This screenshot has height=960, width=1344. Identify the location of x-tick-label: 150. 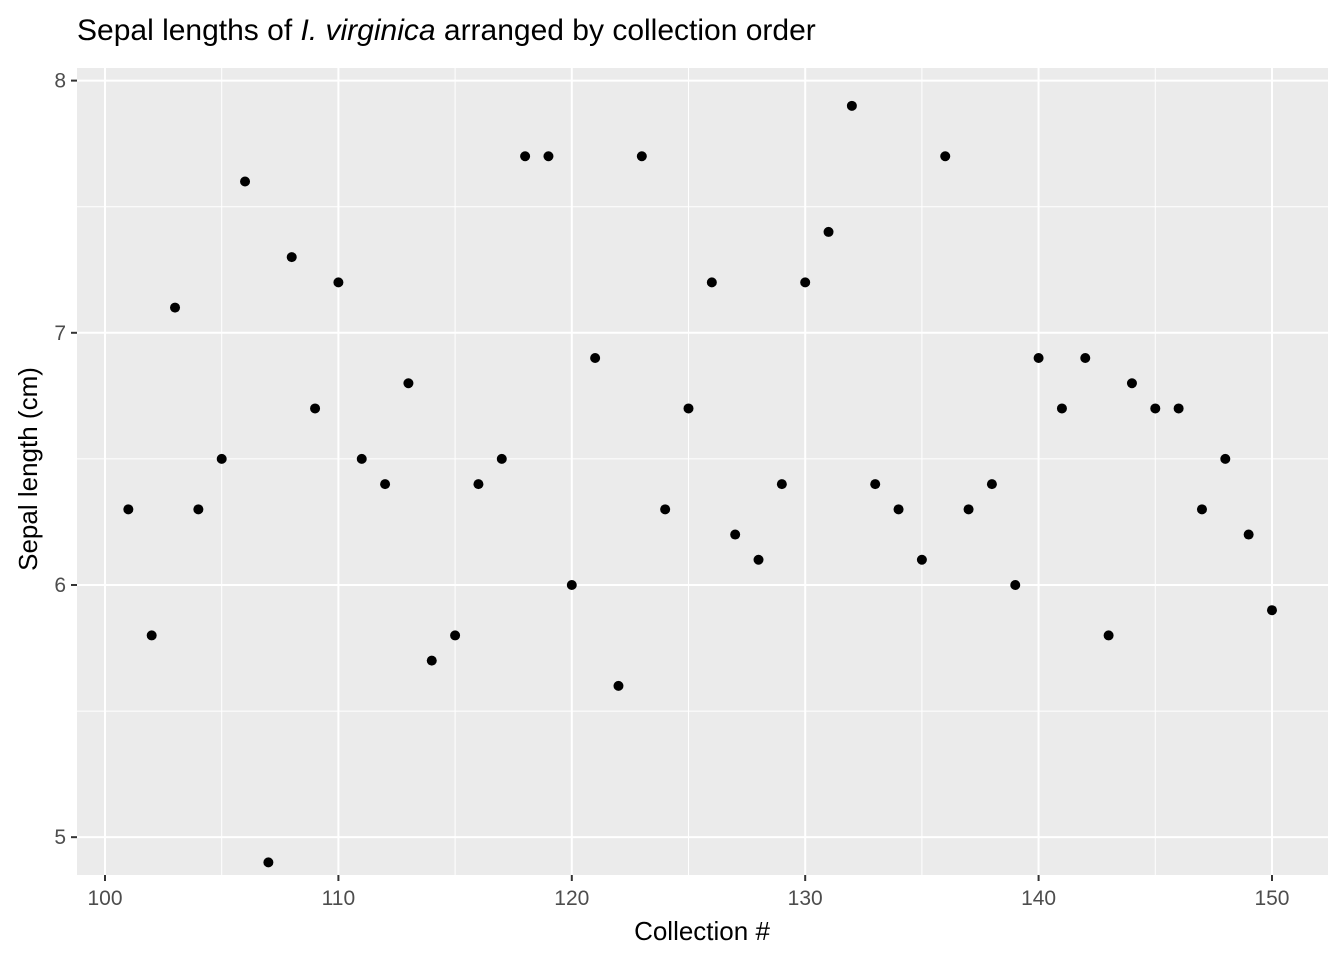
(1271, 898).